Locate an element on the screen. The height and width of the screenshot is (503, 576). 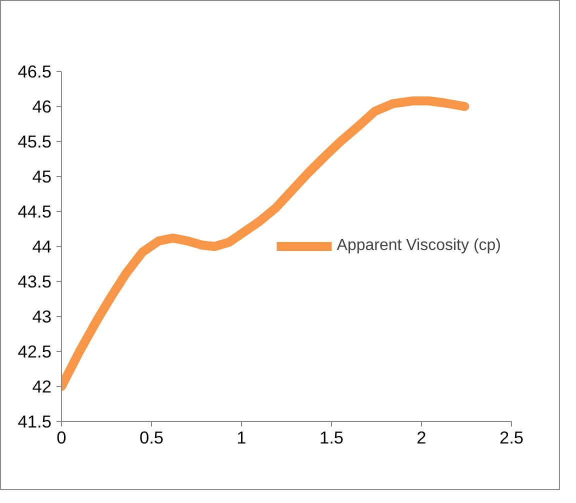
y-tick-label: 46.5 is located at coordinates (35, 72).